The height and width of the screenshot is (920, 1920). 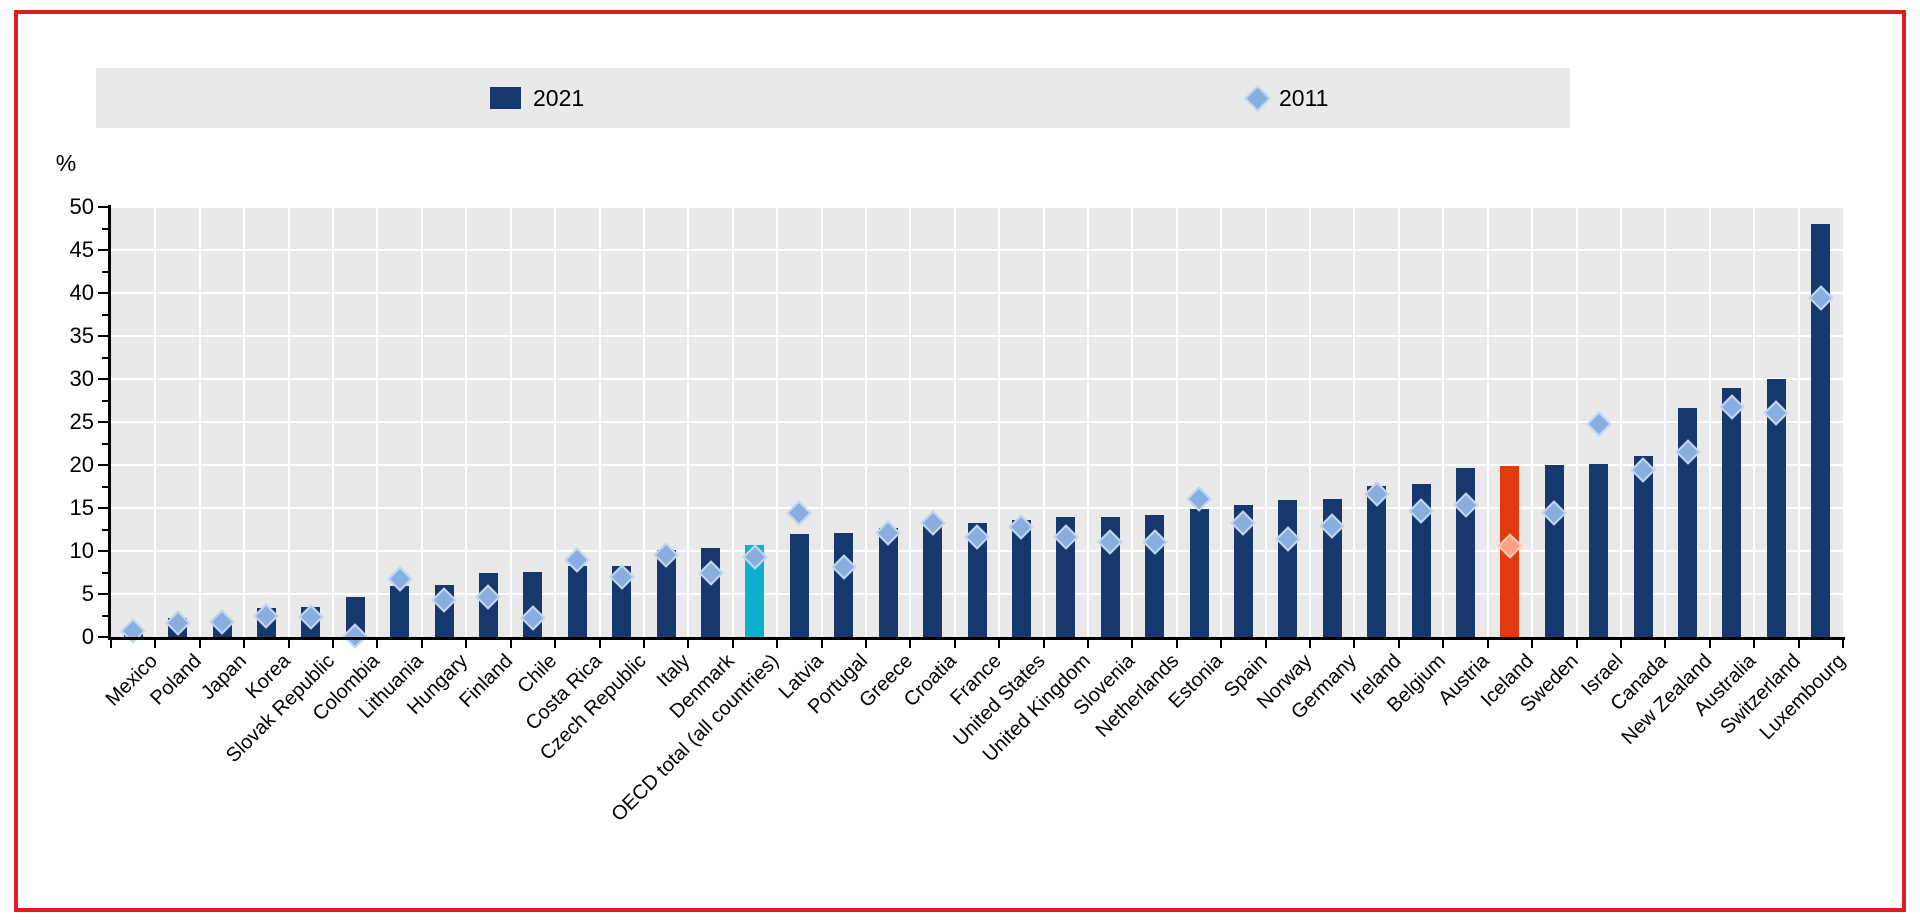 What do you see at coordinates (1421, 560) in the screenshot?
I see `bar-belgium` at bounding box center [1421, 560].